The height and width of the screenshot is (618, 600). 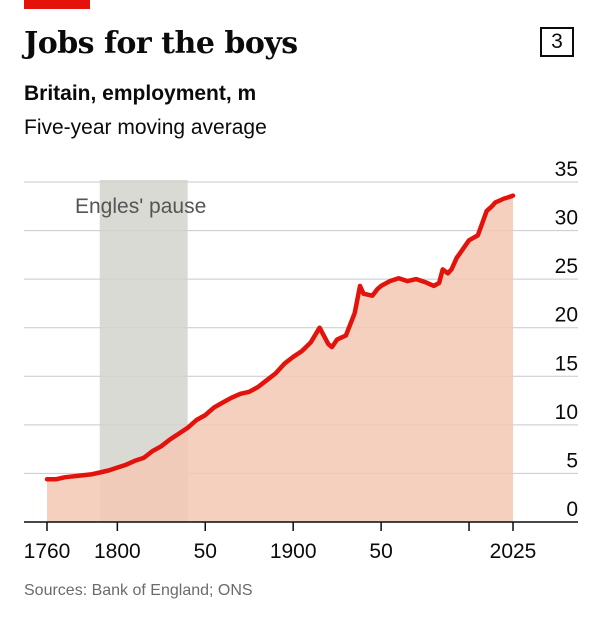 I want to click on x-tick-label: 2025, so click(x=513, y=551).